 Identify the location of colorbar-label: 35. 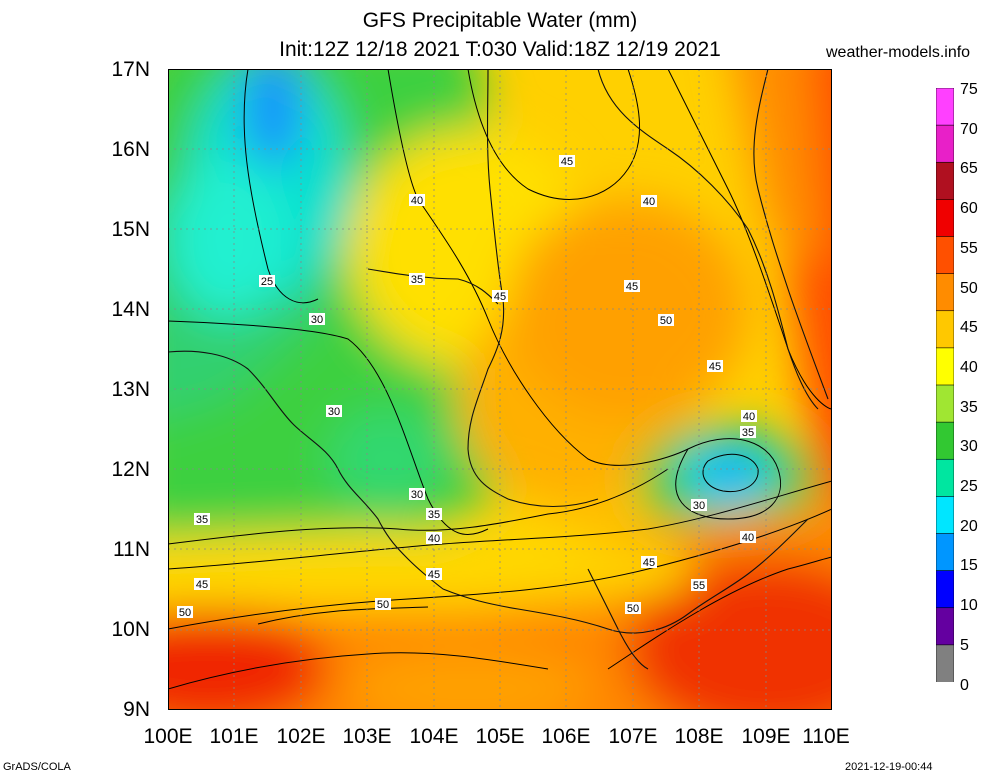
(969, 407).